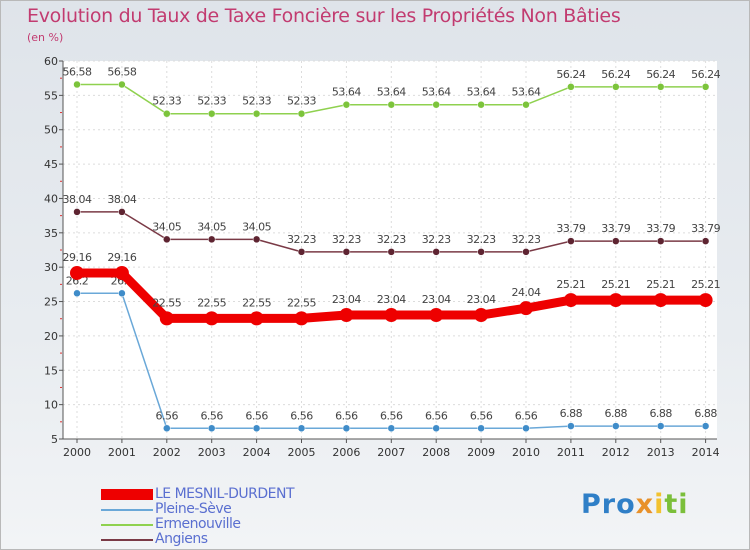  Describe the element at coordinates (167, 452) in the screenshot. I see `x-tick-label: 2002` at that location.